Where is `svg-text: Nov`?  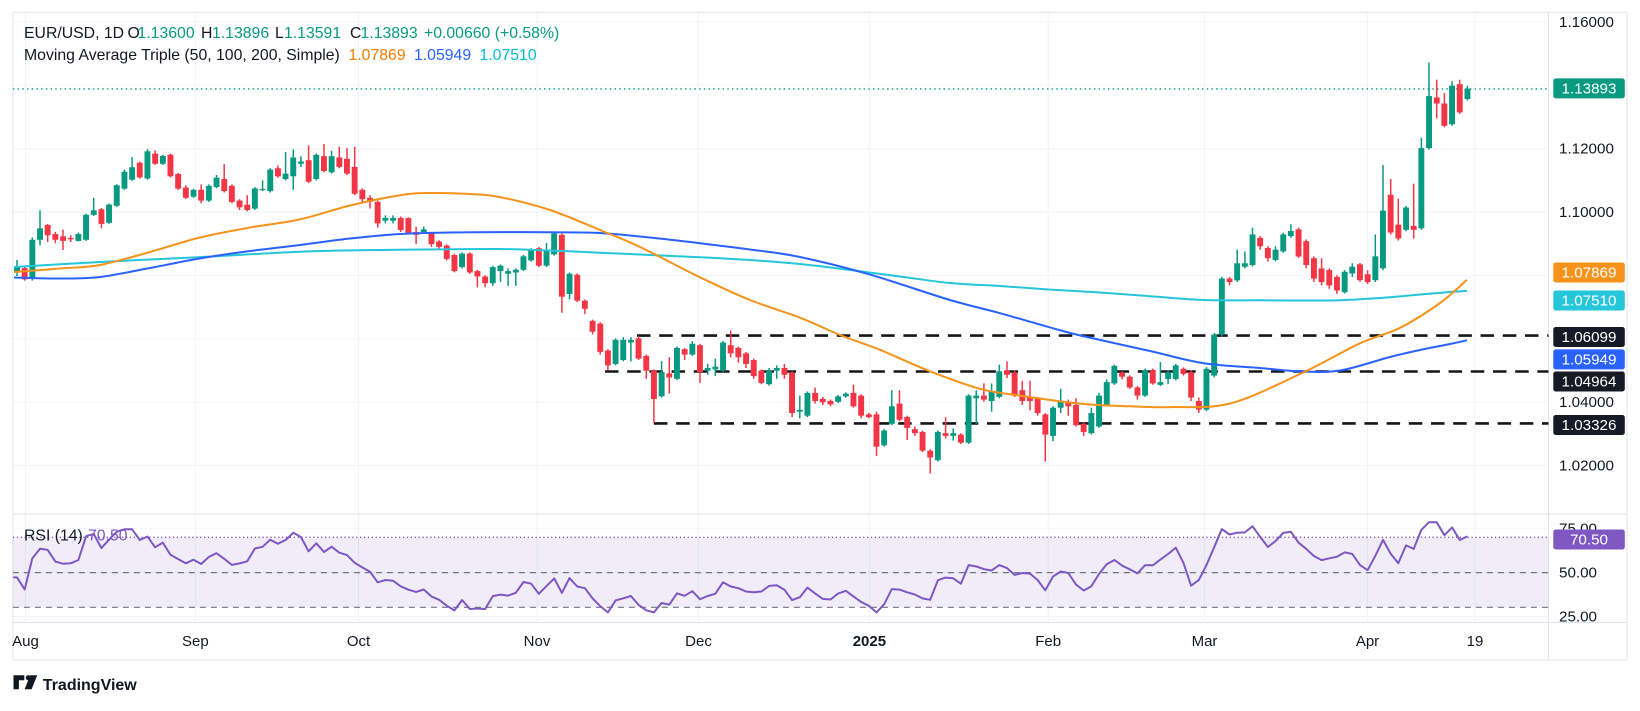
svg-text: Nov is located at coordinates (537, 641).